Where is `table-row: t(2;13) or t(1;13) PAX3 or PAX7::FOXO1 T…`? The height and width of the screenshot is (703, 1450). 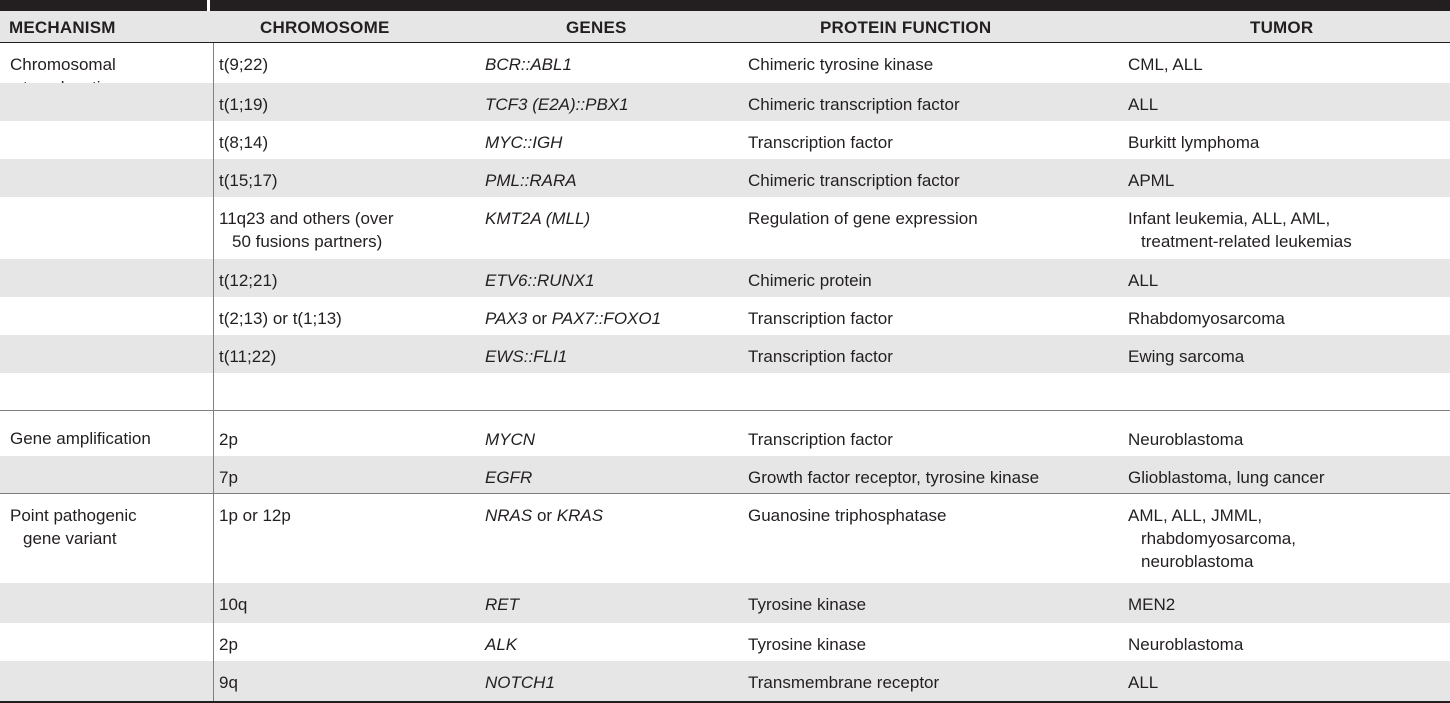
table-row: t(2;13) or t(1;13) PAX3 or PAX7::FOXO1 T… is located at coordinates (725, 316).